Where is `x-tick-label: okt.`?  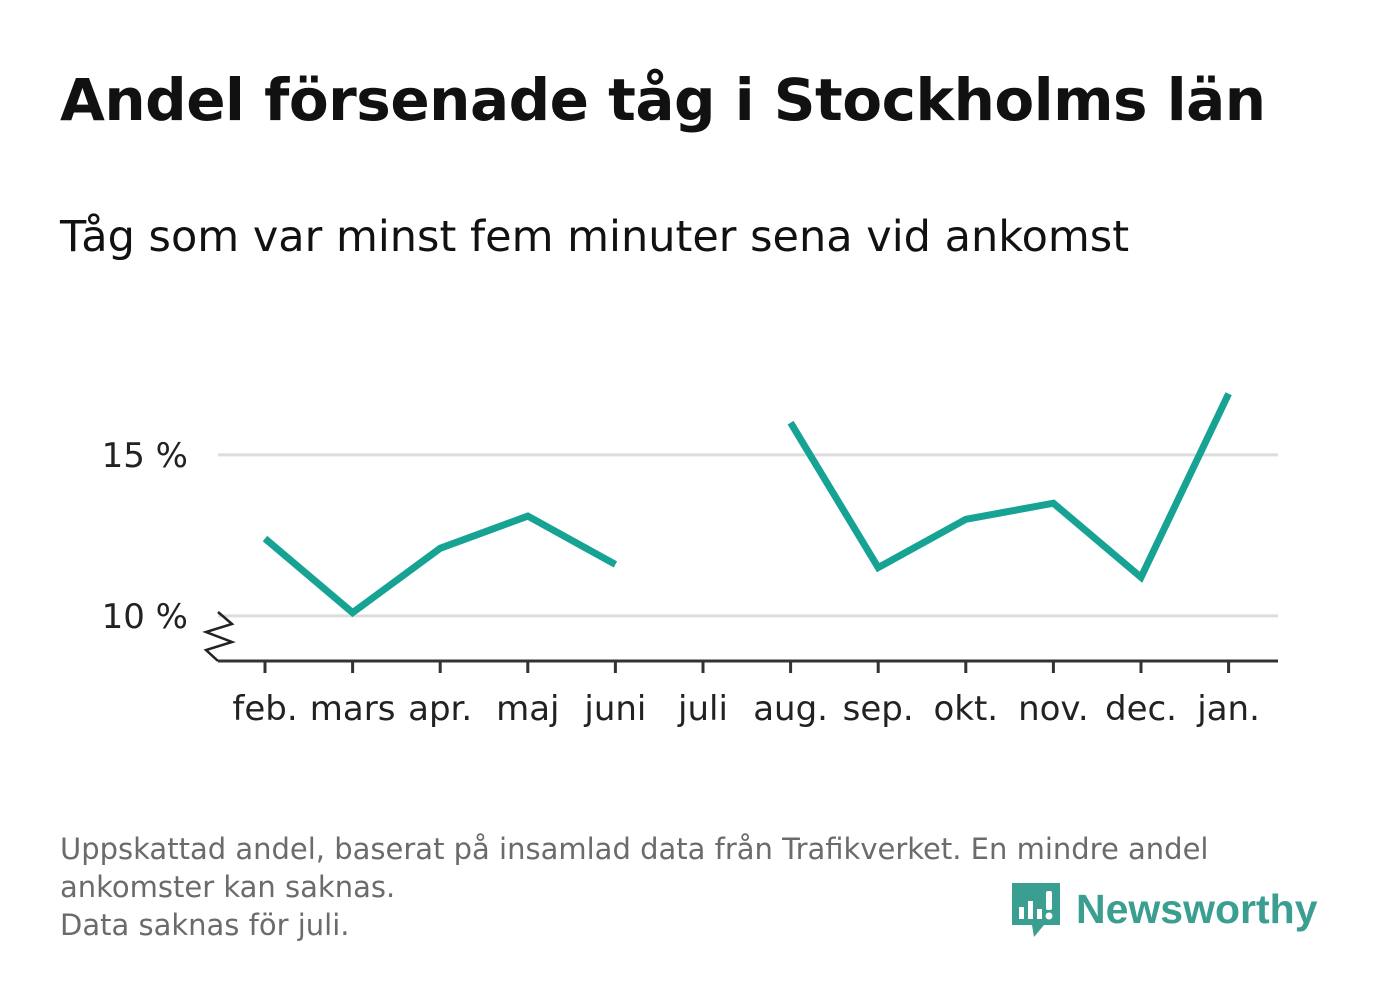
x-tick-label: okt. is located at coordinates (965, 709).